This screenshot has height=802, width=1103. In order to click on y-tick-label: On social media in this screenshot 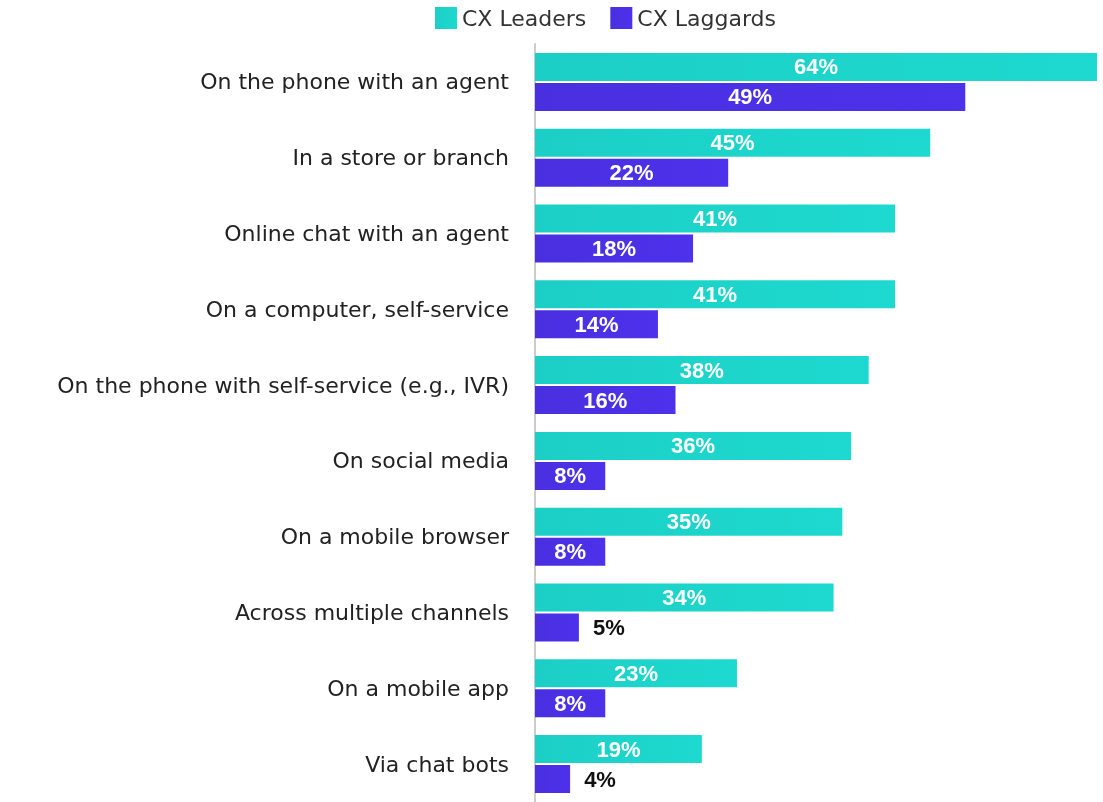, I will do `click(420, 461)`.